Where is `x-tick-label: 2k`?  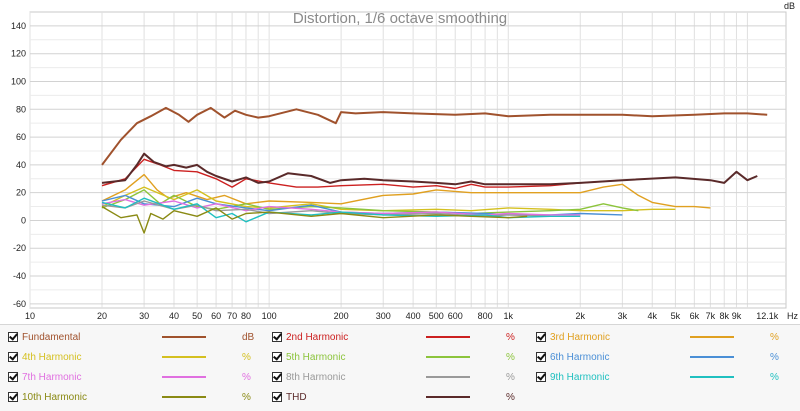
x-tick-label: 2k is located at coordinates (581, 316).